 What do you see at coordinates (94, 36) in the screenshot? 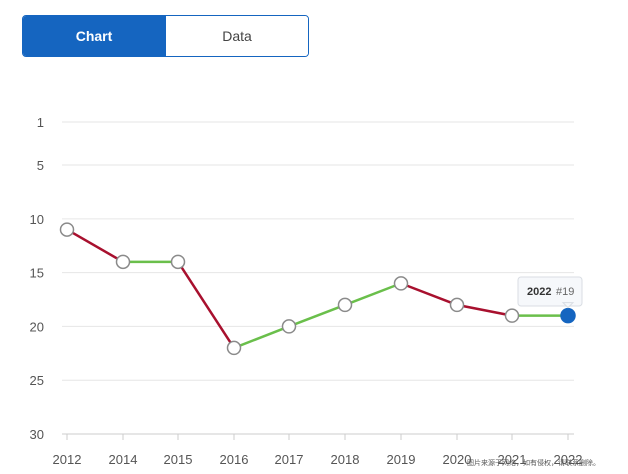
I see `chart-tab: Chart` at bounding box center [94, 36].